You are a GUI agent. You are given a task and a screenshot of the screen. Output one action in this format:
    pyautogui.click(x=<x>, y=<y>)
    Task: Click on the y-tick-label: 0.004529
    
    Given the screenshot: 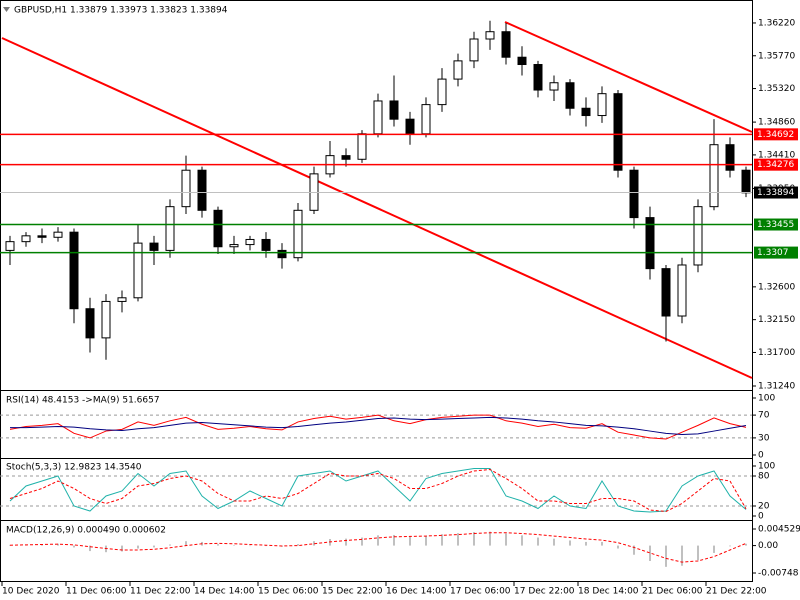 What is the action you would take?
    pyautogui.click(x=779, y=530)
    